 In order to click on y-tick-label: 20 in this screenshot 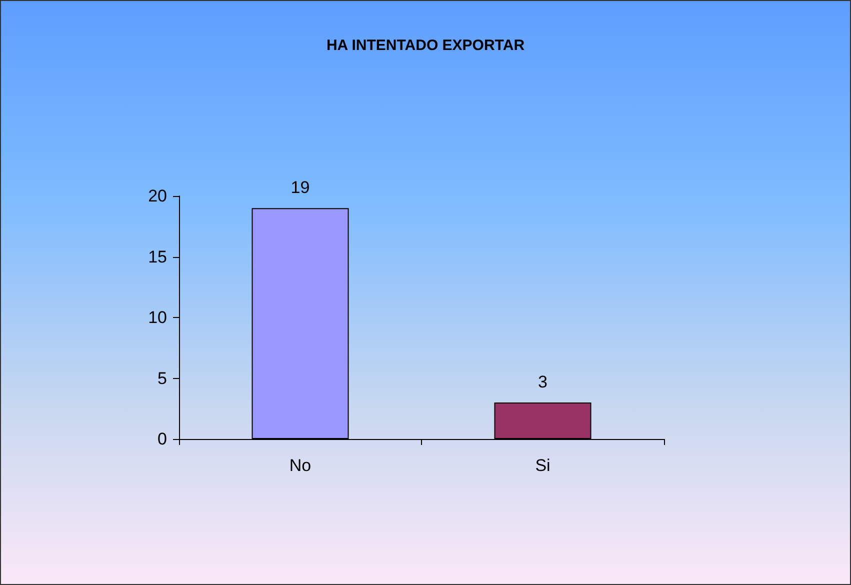, I will do `click(157, 196)`.